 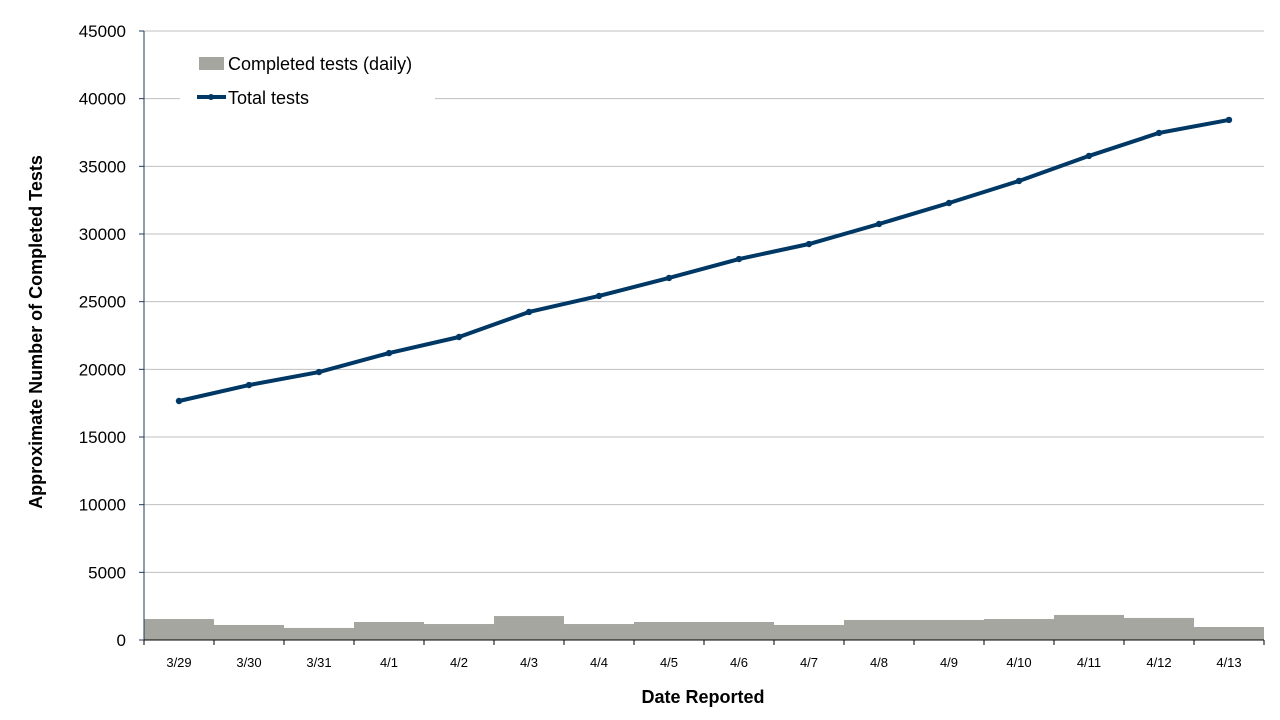 I want to click on x-tick-label: 4/1, so click(x=389, y=662).